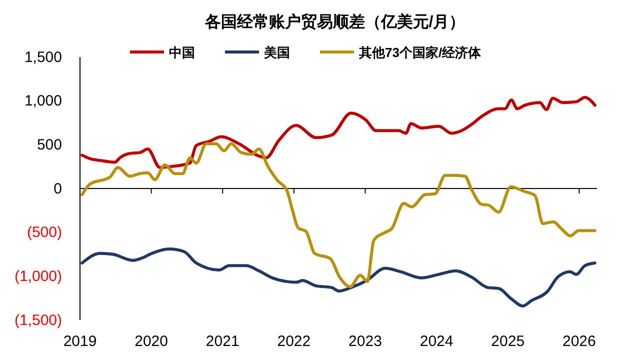  I want to click on x-tick-label: 2022, so click(294, 341).